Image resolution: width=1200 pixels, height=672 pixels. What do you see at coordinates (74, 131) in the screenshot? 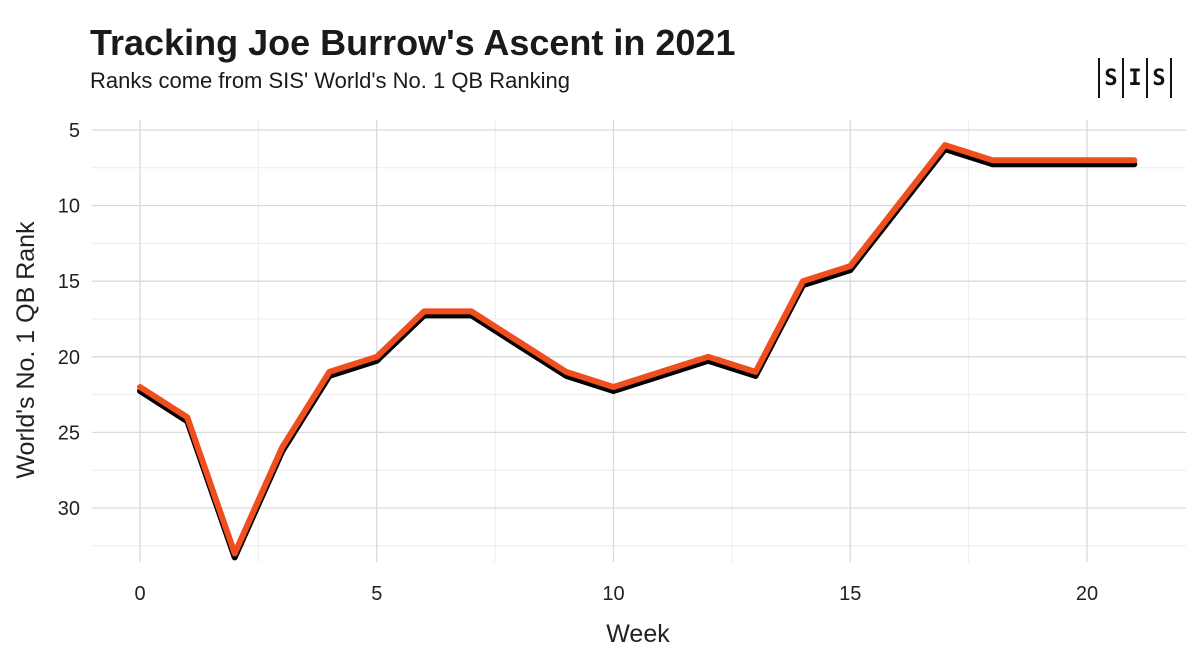
I see `y-tick-label: 5` at bounding box center [74, 131].